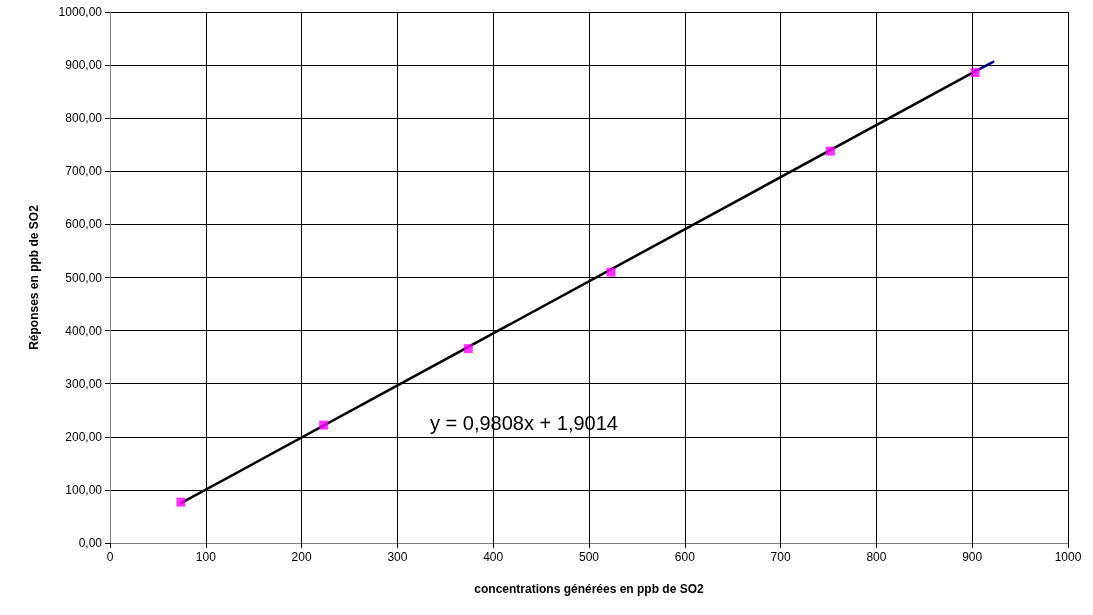 The width and height of the screenshot is (1093, 615). Describe the element at coordinates (80, 12) in the screenshot. I see `y-tick-label: 1000,00` at that location.